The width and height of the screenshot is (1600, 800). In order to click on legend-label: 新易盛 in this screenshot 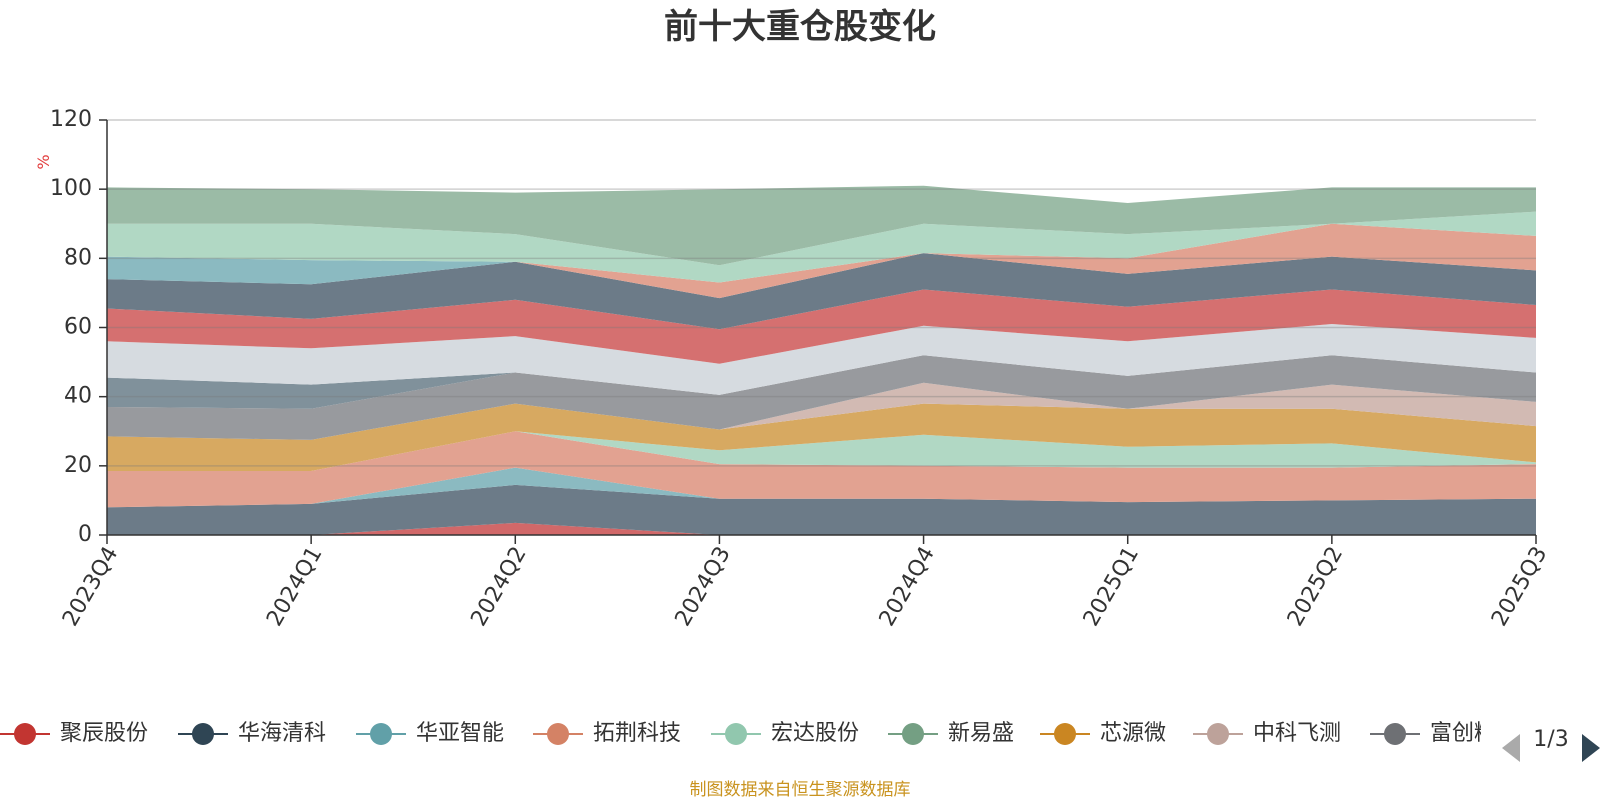, I will do `click(981, 733)`.